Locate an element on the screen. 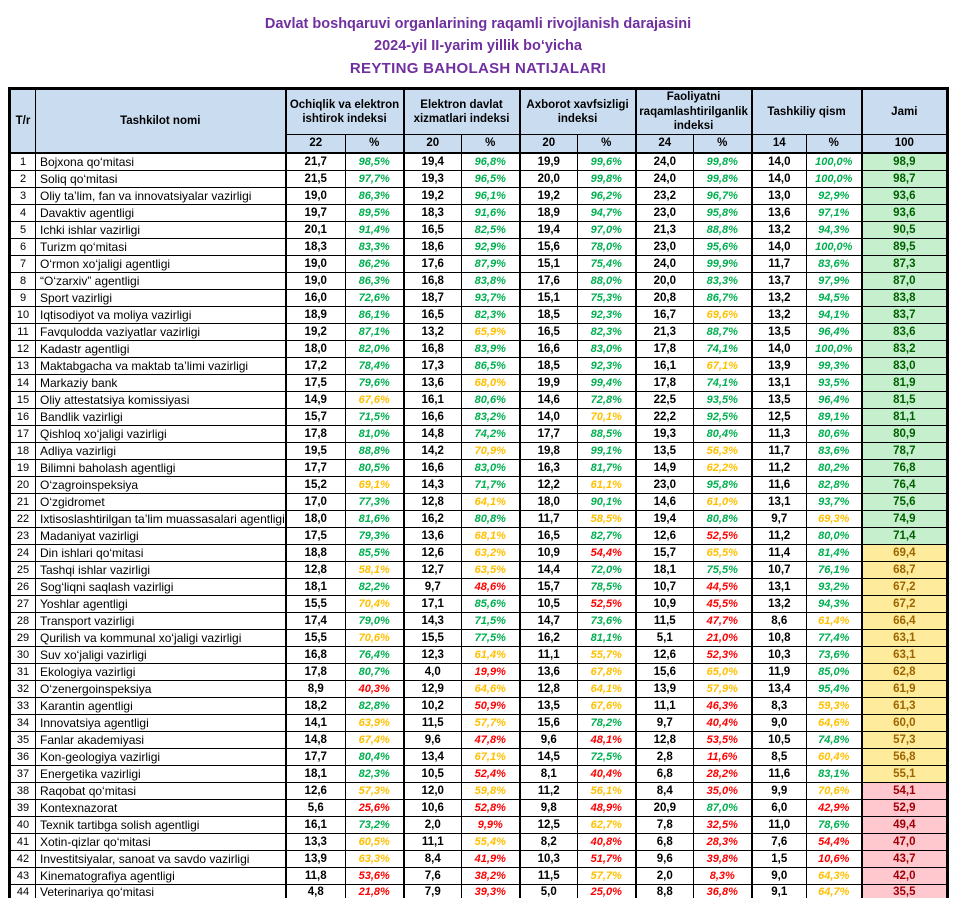 This screenshot has height=898, width=956. index-value: 7,9 is located at coordinates (432, 890).